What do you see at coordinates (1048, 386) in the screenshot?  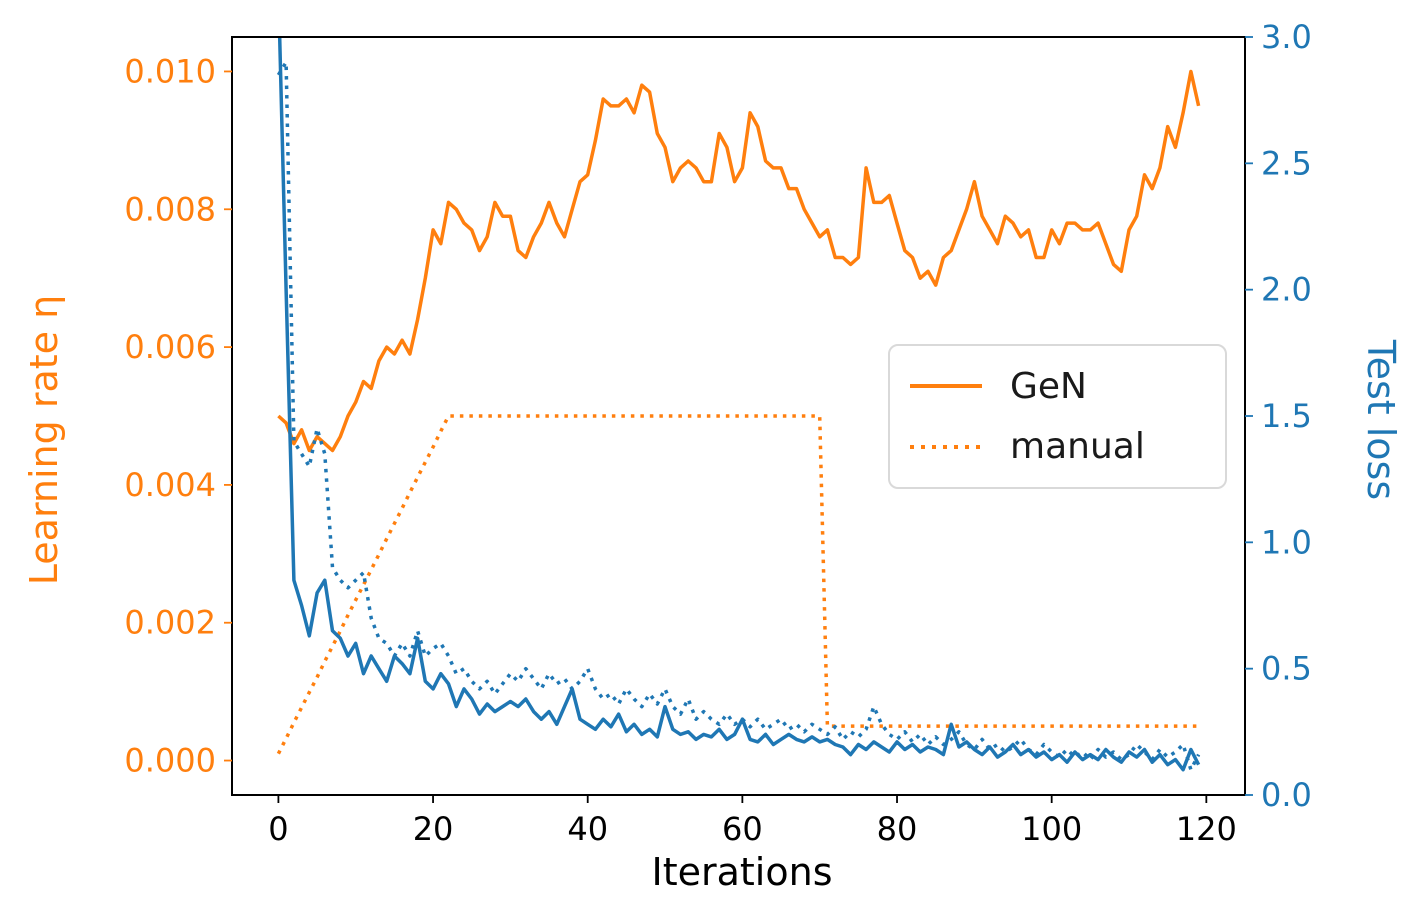 I see `legend-label-gen: GeN` at bounding box center [1048, 386].